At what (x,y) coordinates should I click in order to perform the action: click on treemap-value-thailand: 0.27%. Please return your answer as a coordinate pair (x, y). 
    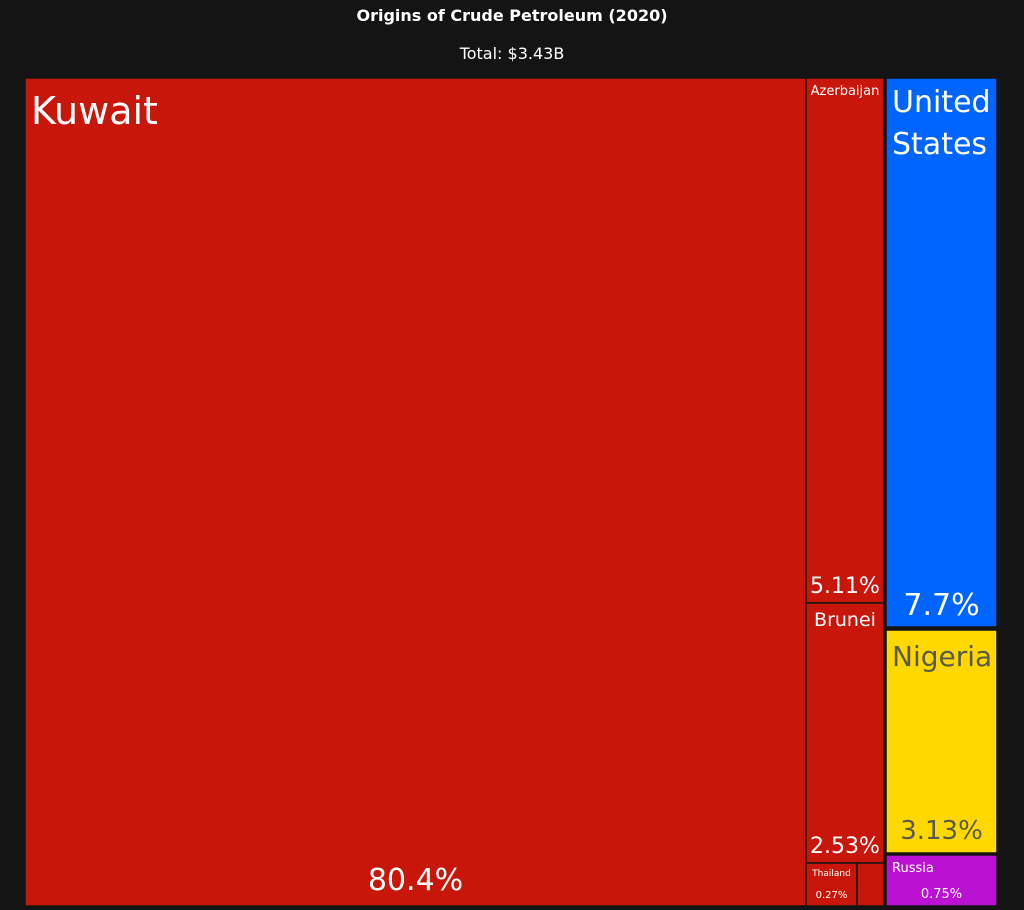
    Looking at the image, I should click on (832, 895).